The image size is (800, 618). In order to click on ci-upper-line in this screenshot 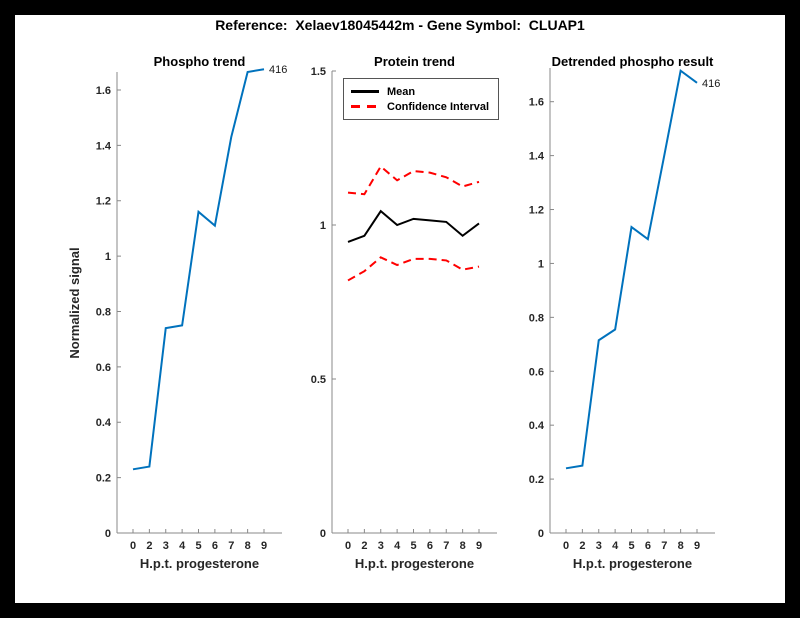, I will do `click(413, 180)`.